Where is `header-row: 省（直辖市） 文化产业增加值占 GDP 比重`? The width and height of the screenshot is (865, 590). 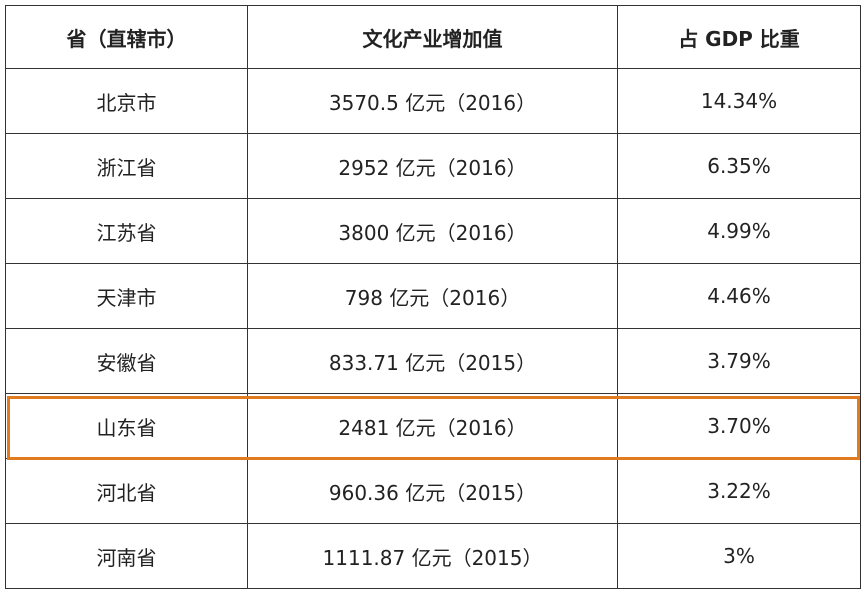 header-row: 省（直辖市） 文化产业增加值占 GDP 比重 is located at coordinates (433, 37).